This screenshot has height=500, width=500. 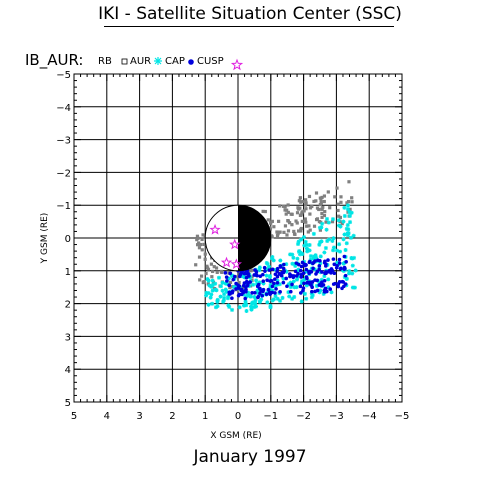 What do you see at coordinates (254, 238) in the screenshot?
I see `earth-night-side` at bounding box center [254, 238].